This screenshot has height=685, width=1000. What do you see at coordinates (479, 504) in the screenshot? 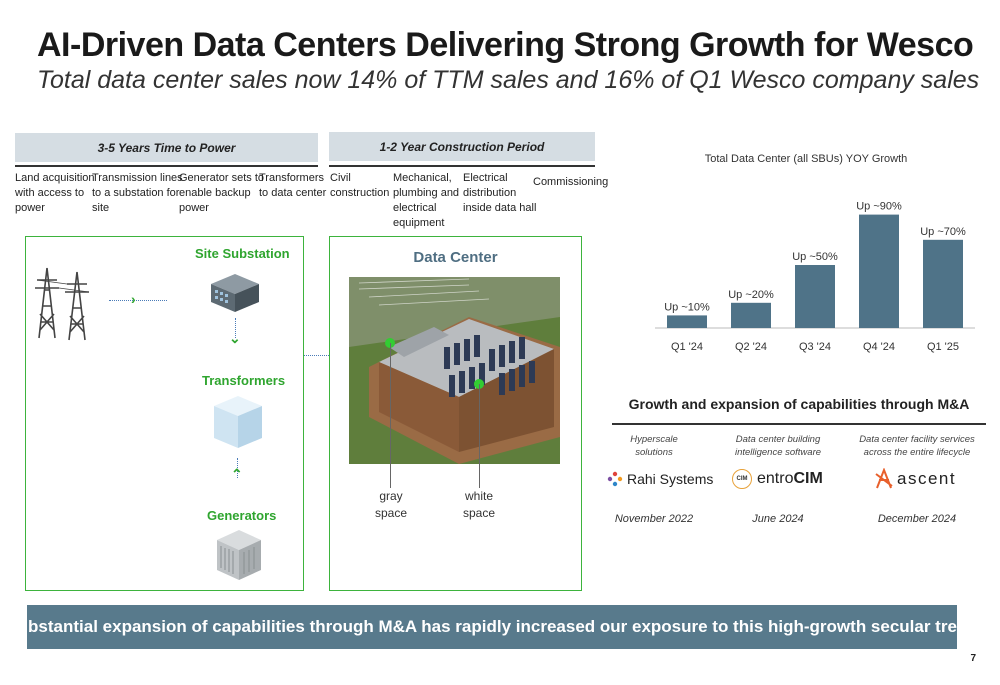
I see `white-space-label: white space` at bounding box center [479, 504].